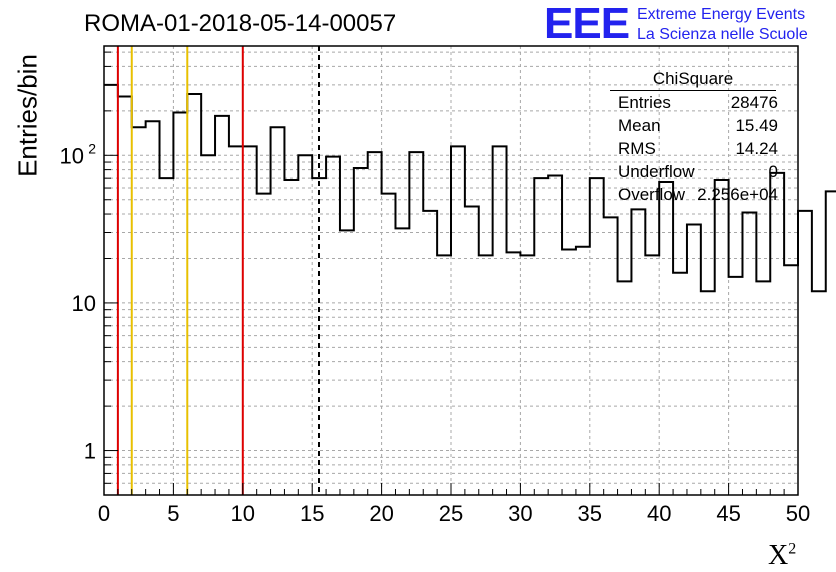 The width and height of the screenshot is (836, 572). What do you see at coordinates (104, 513) in the screenshot?
I see `x-tick-label: 0` at bounding box center [104, 513].